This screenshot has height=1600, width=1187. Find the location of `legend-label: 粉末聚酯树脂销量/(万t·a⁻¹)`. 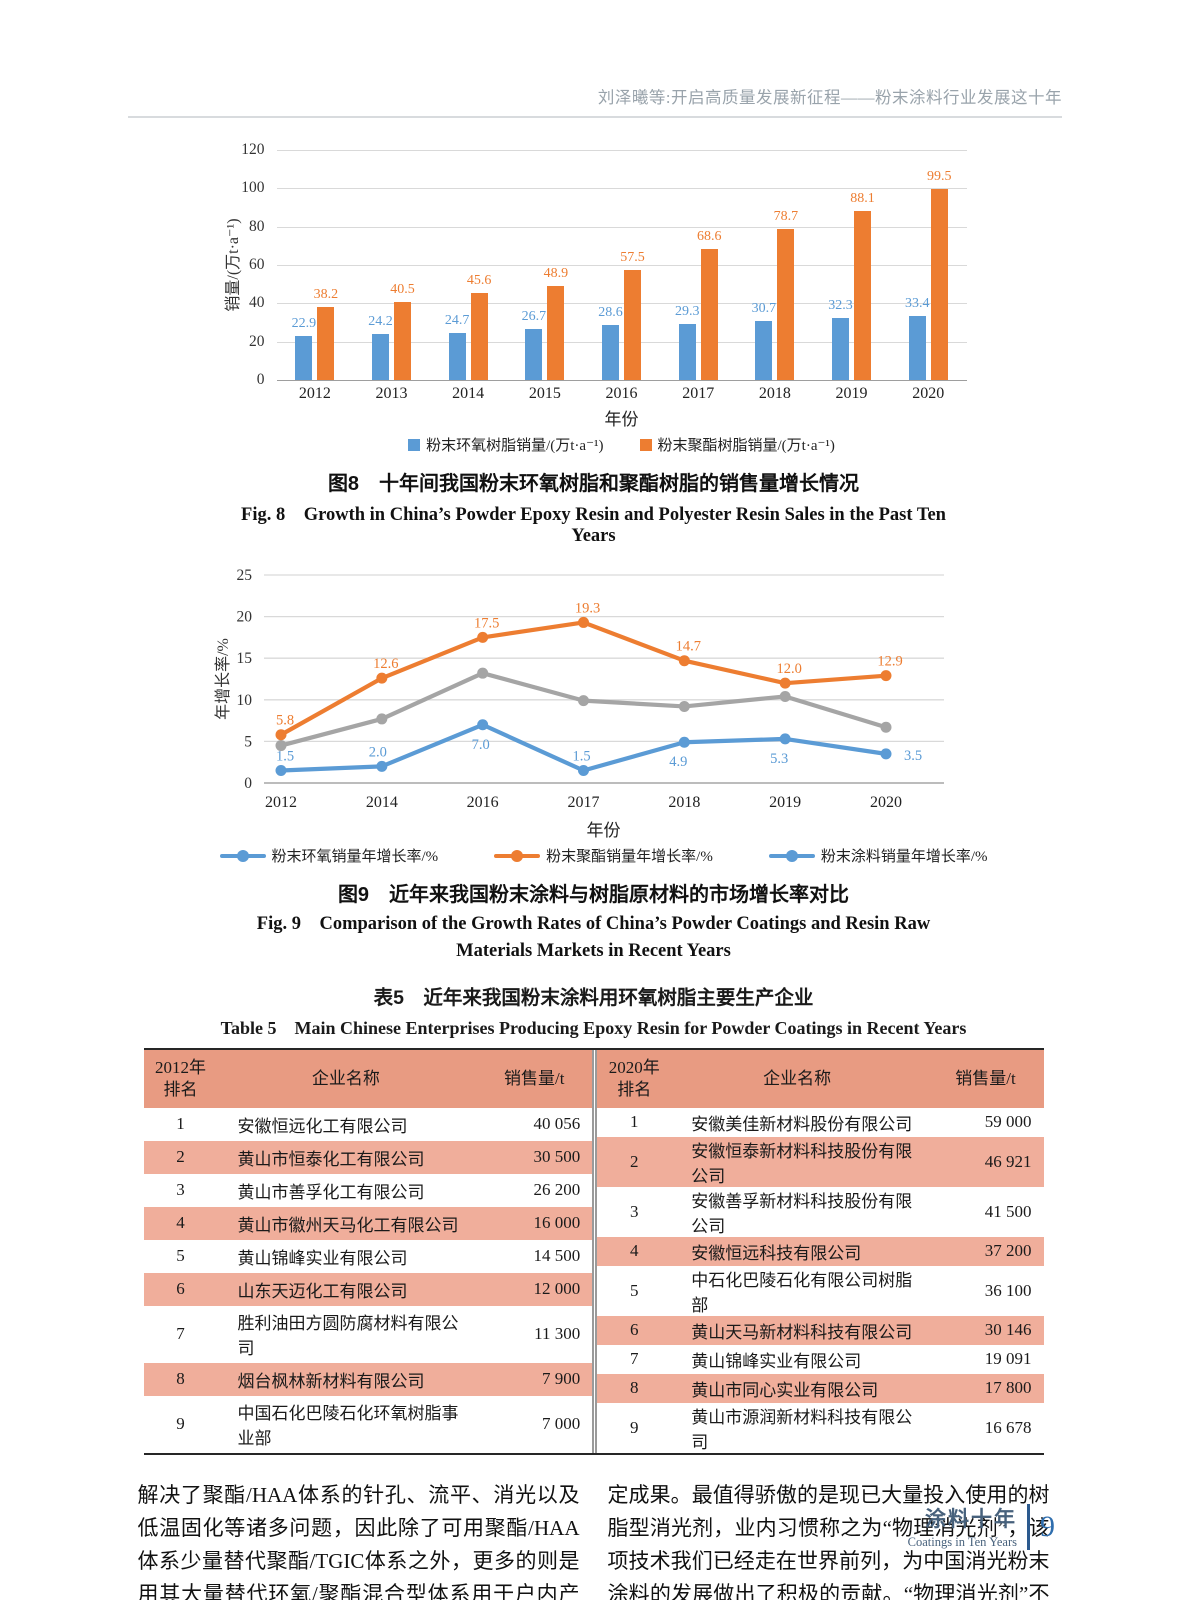

legend-label: 粉末聚酯树脂销量/(万t·a⁻¹) is located at coordinates (746, 446).